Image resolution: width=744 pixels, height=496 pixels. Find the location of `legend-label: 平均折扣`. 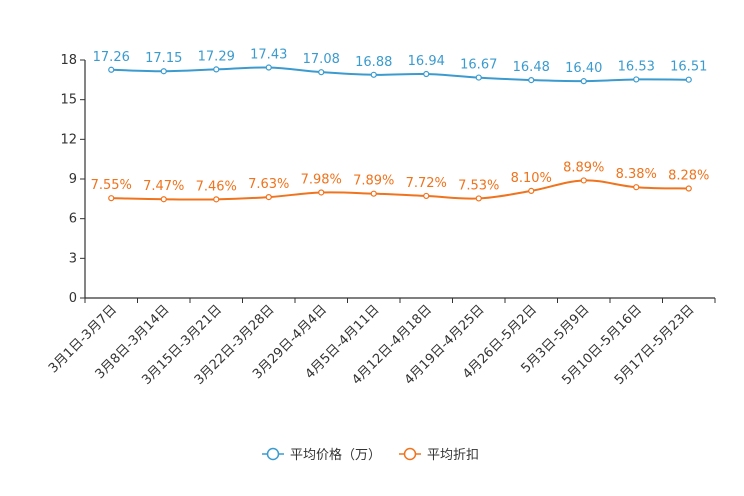

legend-label: 平均折扣 is located at coordinates (453, 455).